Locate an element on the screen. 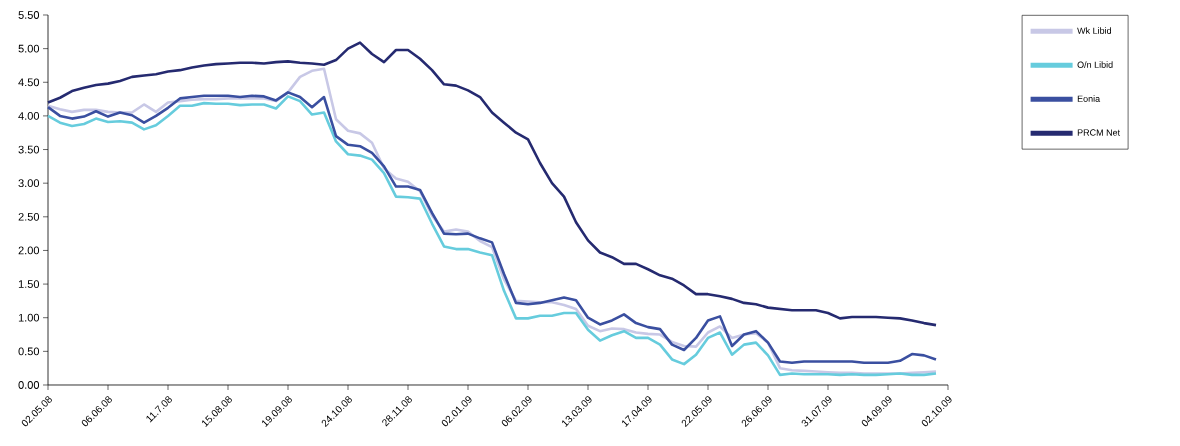  y-tick-label: 2.50 is located at coordinates (29, 216).